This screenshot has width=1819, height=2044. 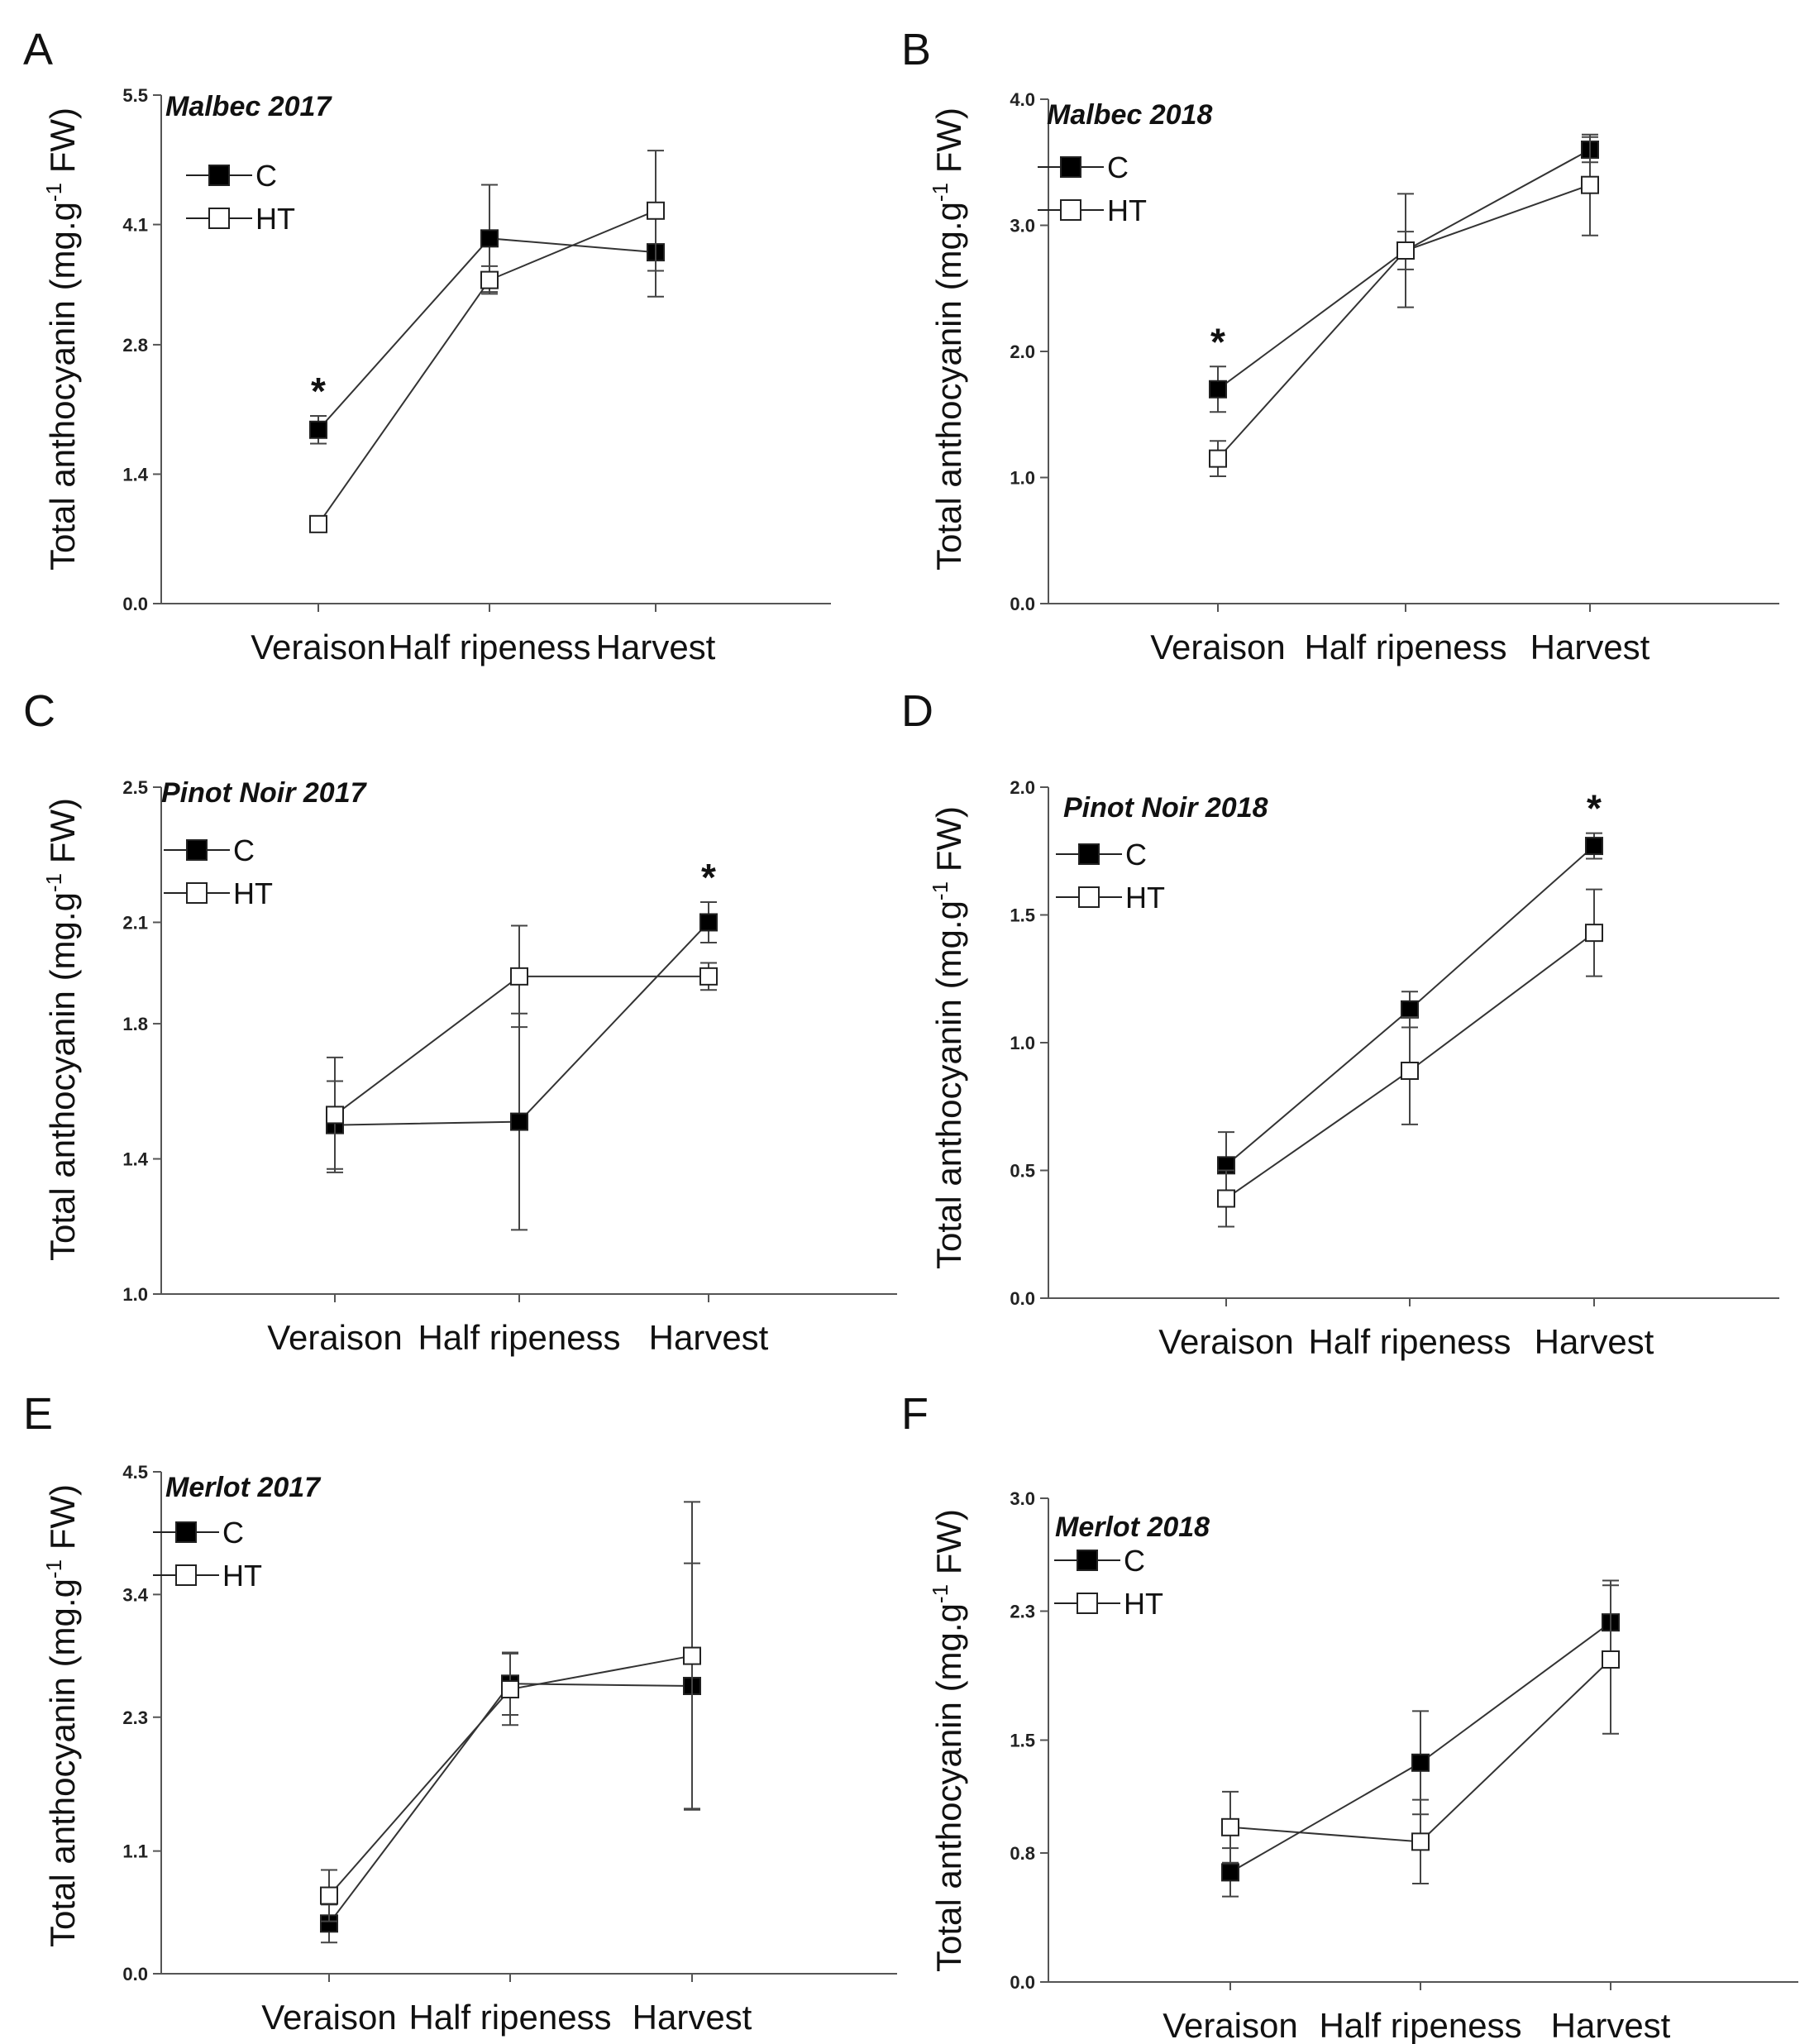 What do you see at coordinates (264, 793) in the screenshot?
I see `chart-title: Pinot Noir 2017` at bounding box center [264, 793].